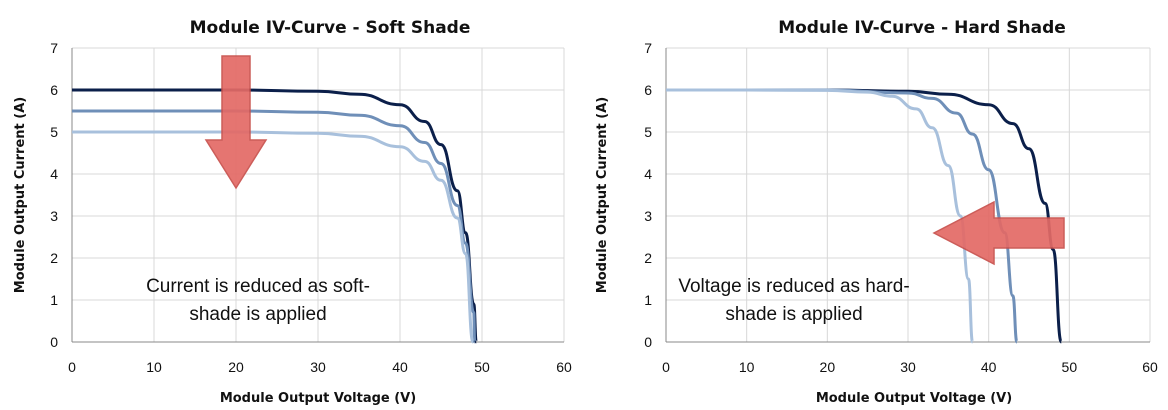  Describe the element at coordinates (236, 122) in the screenshot. I see `arrow-down-icon` at that location.